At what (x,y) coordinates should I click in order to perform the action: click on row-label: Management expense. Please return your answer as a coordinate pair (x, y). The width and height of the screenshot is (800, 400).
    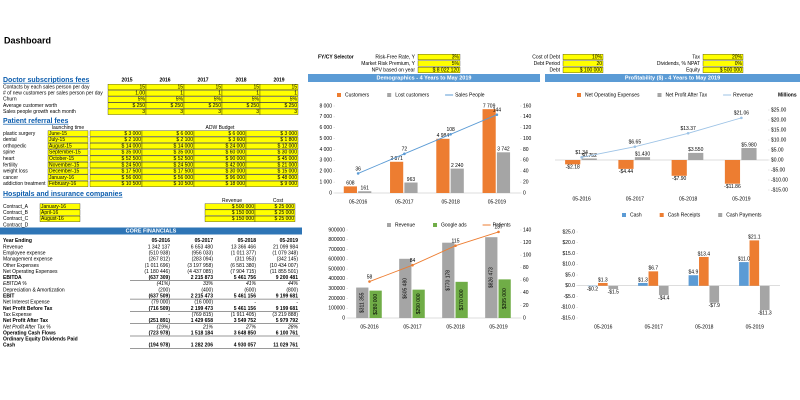
    Looking at the image, I should click on (28, 260).